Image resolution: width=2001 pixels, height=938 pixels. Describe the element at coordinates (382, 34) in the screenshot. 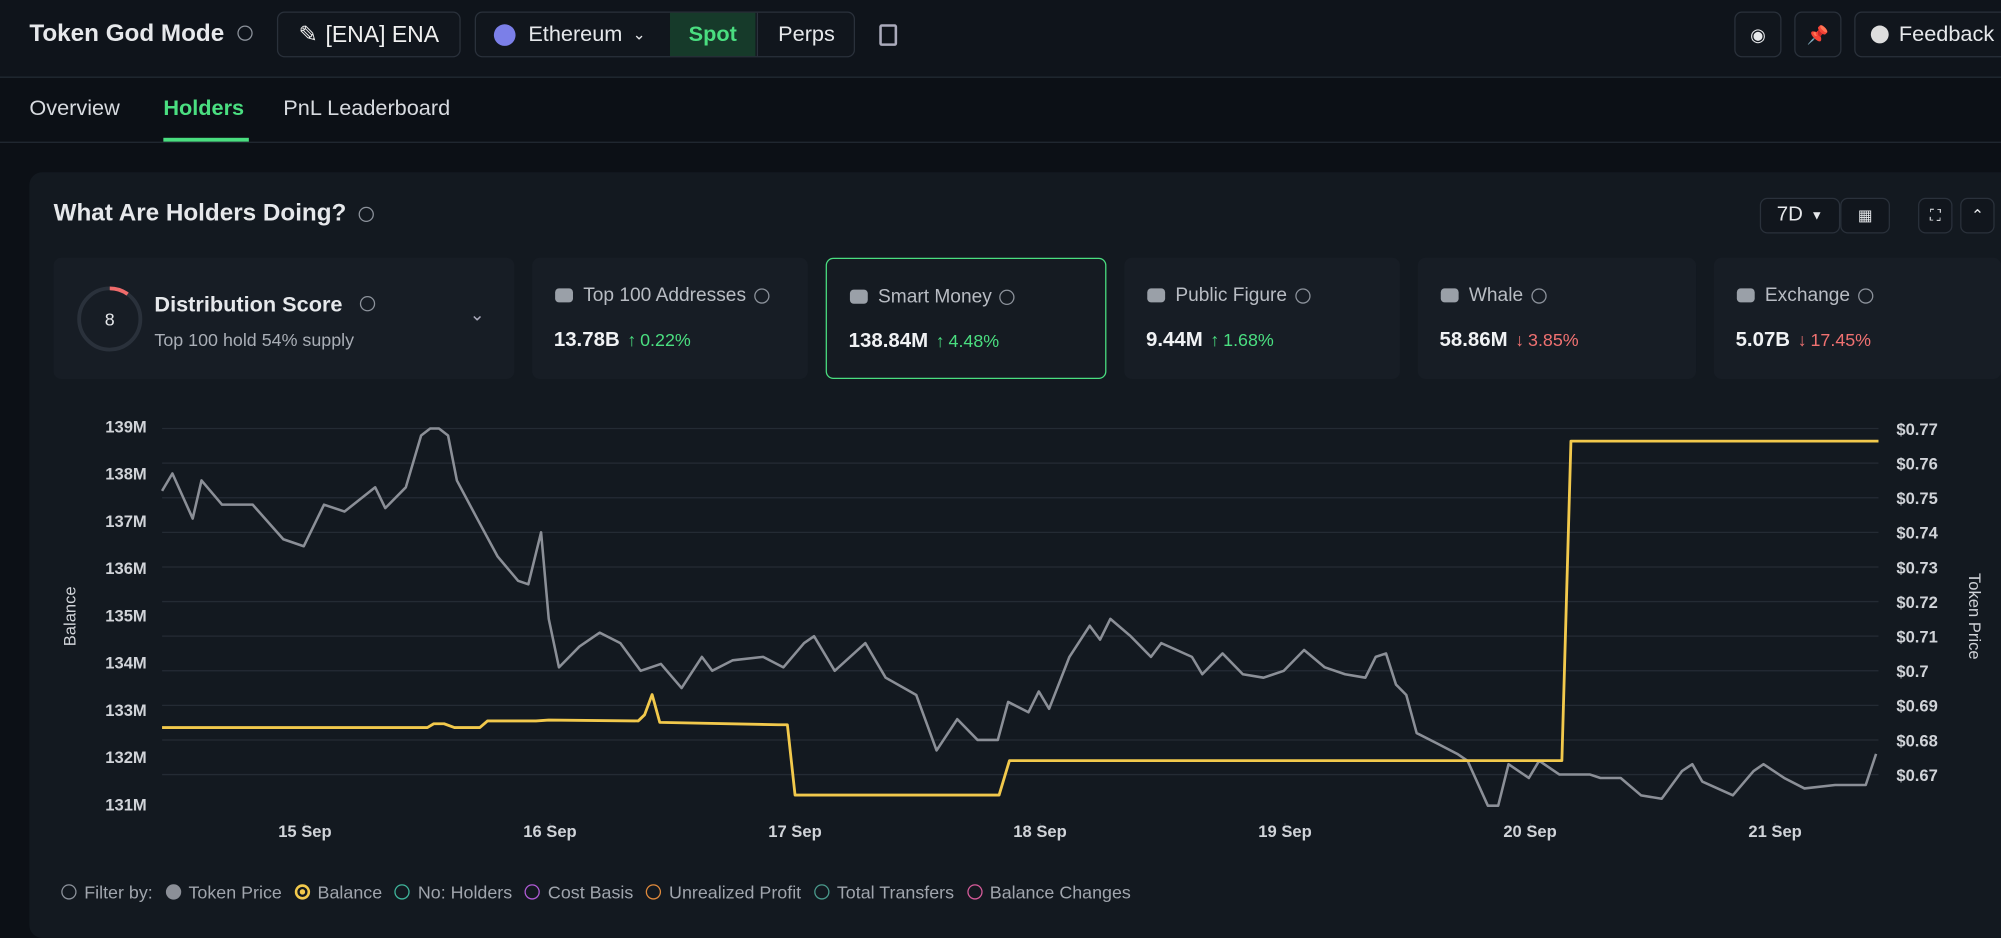

I see `token-name: [ENA] ENA` at that location.